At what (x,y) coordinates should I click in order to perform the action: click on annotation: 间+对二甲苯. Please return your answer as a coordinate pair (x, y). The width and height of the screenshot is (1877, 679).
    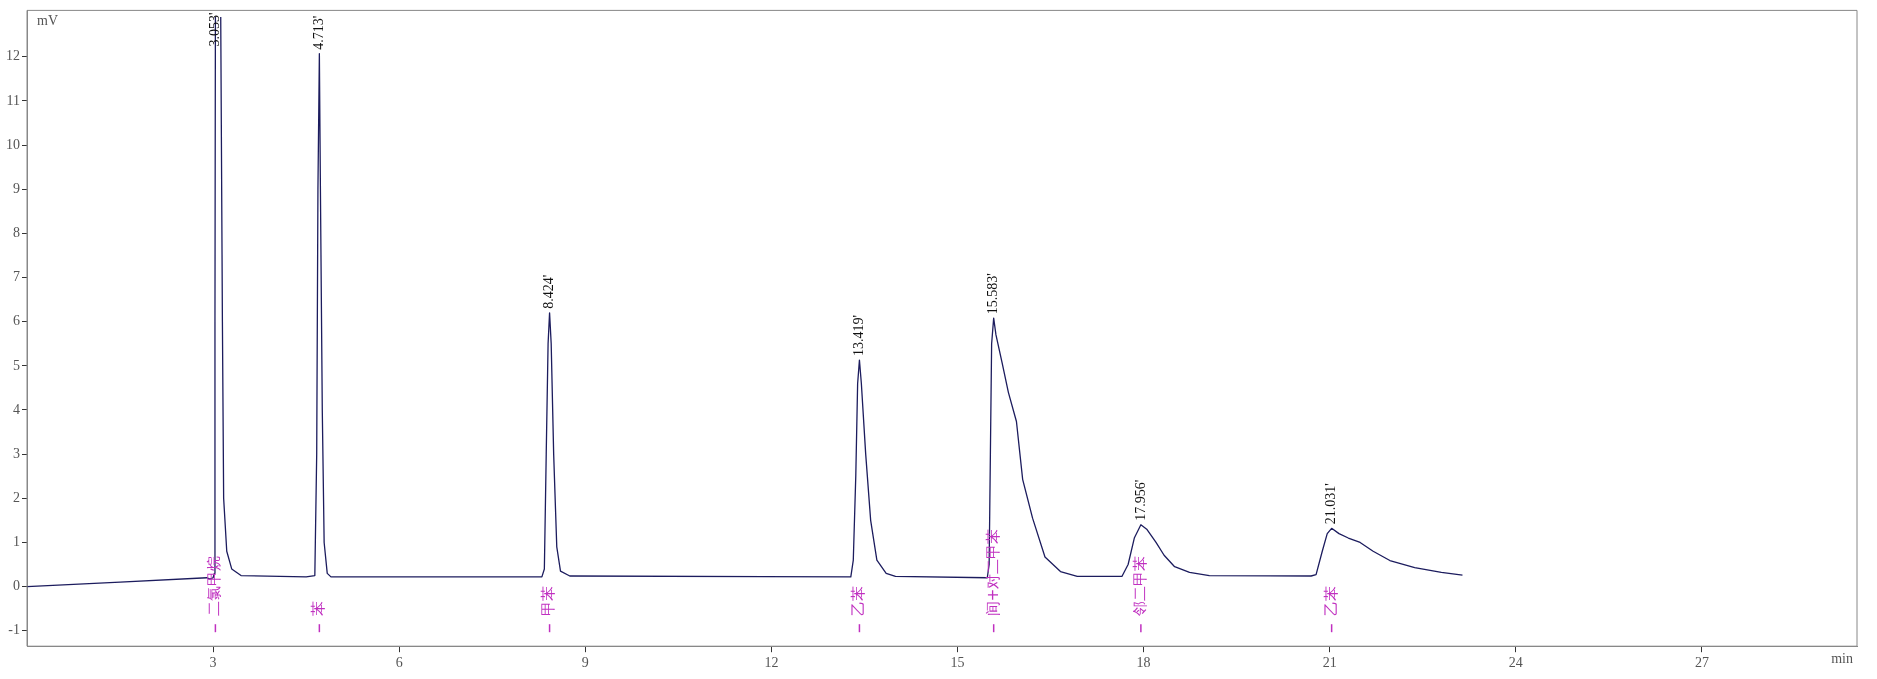
    Looking at the image, I should click on (992, 572).